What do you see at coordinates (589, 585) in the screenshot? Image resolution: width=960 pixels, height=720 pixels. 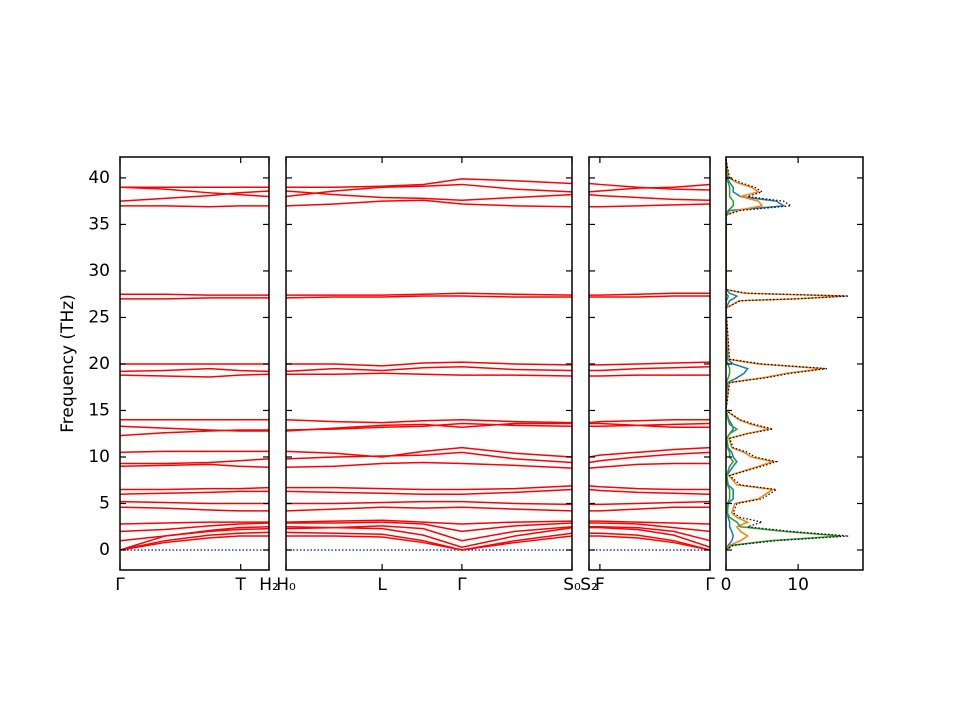 I see `x-tick-label: S₂` at bounding box center [589, 585].